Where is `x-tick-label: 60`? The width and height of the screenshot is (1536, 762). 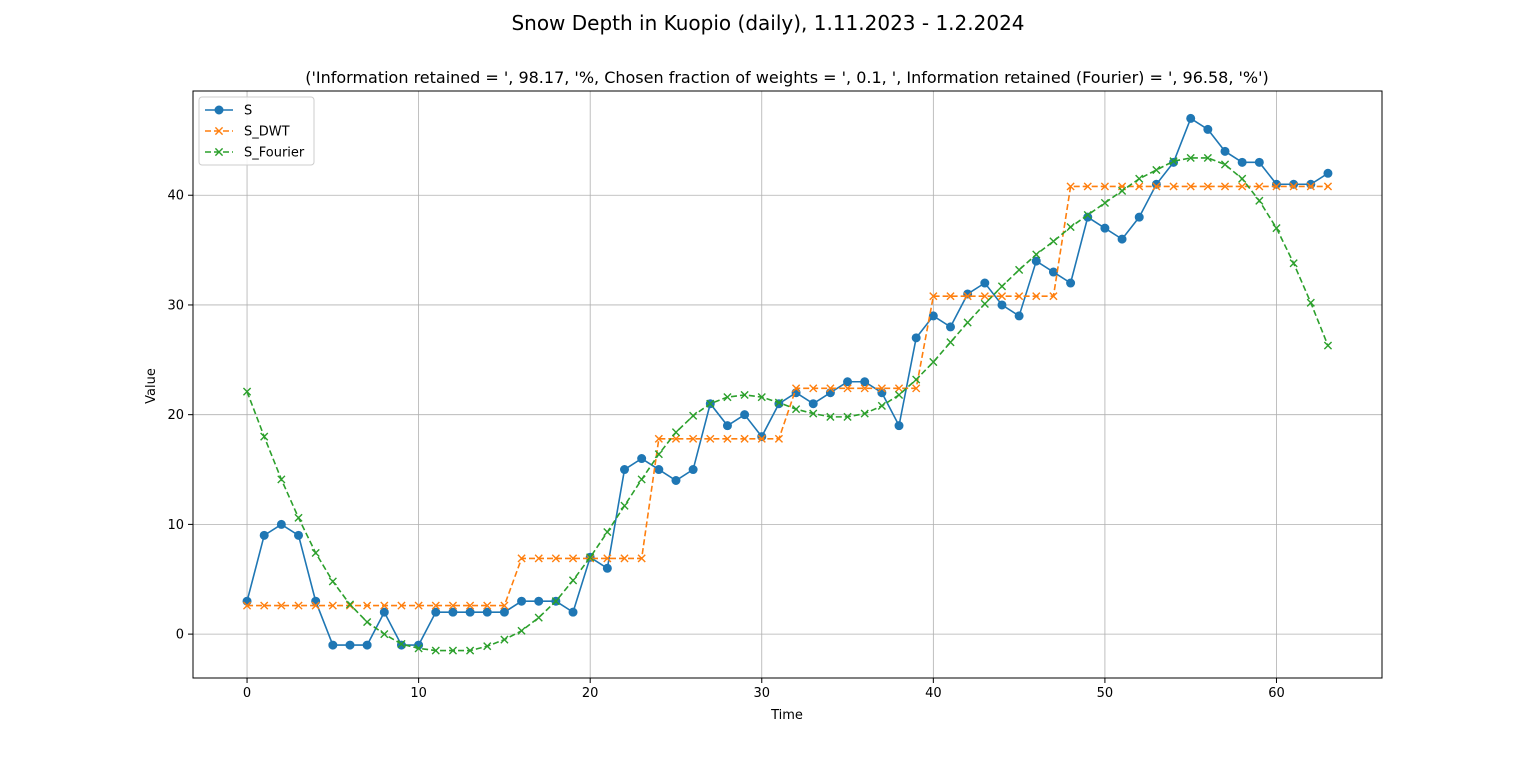
x-tick-label: 60 is located at coordinates (1276, 693).